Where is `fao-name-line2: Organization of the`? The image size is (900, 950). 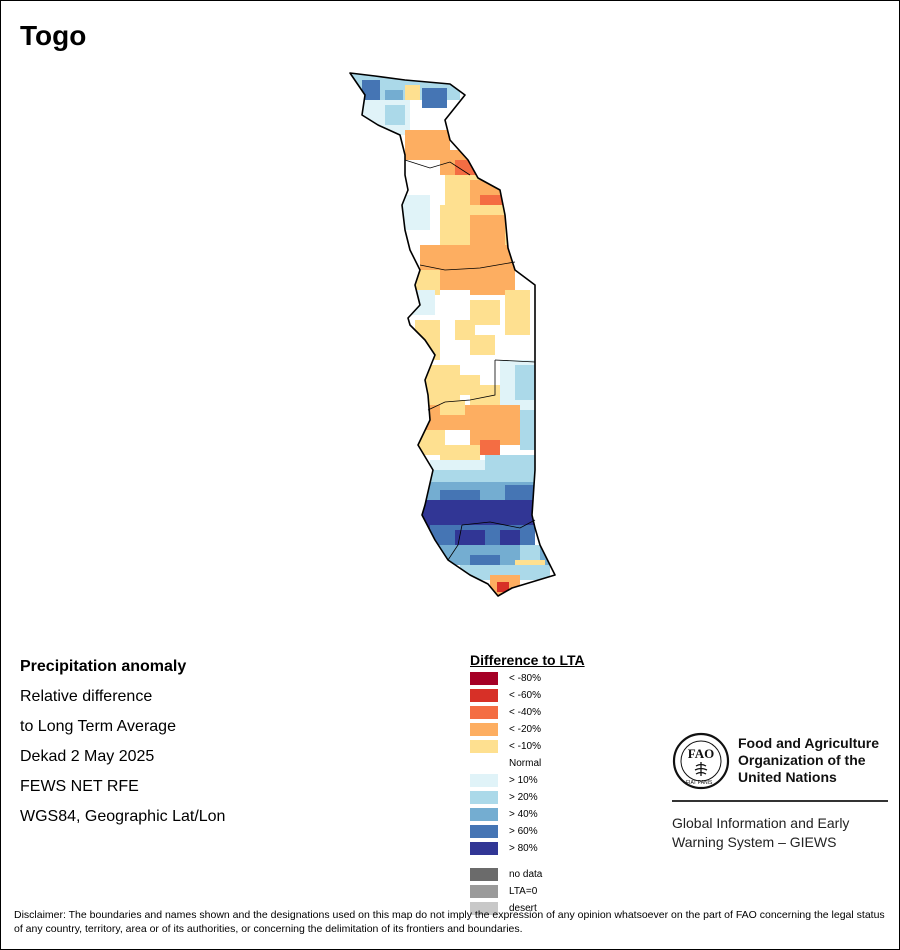
fao-name-line2: Organization of the is located at coordinates (802, 760).